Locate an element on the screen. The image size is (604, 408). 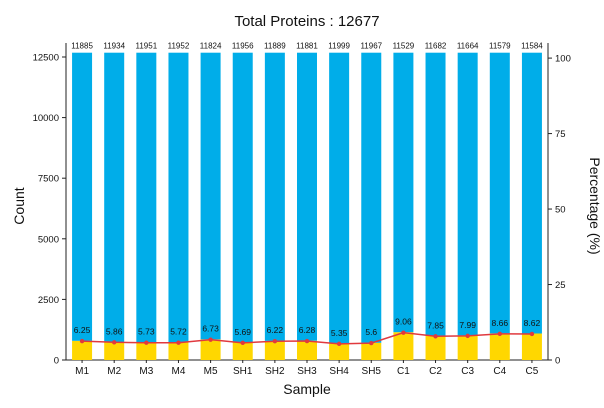
percent-label: 5.6 is located at coordinates (371, 332).